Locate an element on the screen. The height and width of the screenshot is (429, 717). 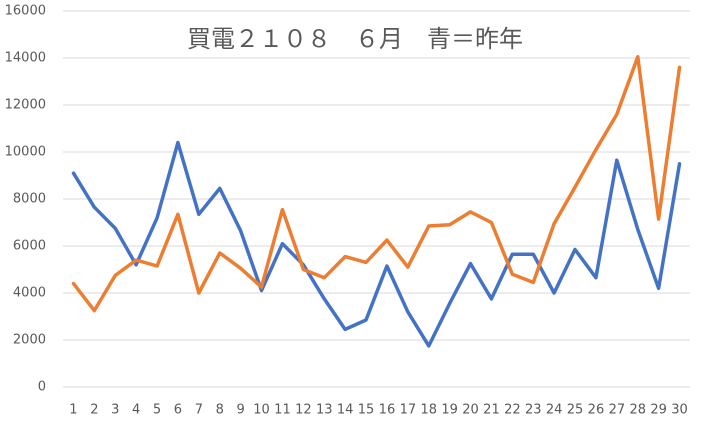
x-tick-label: 17 is located at coordinates (408, 410).